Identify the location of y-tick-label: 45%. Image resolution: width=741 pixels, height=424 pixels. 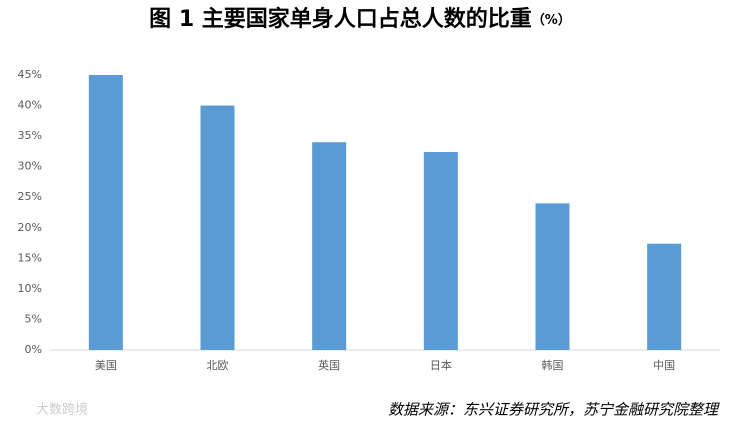
(30, 74).